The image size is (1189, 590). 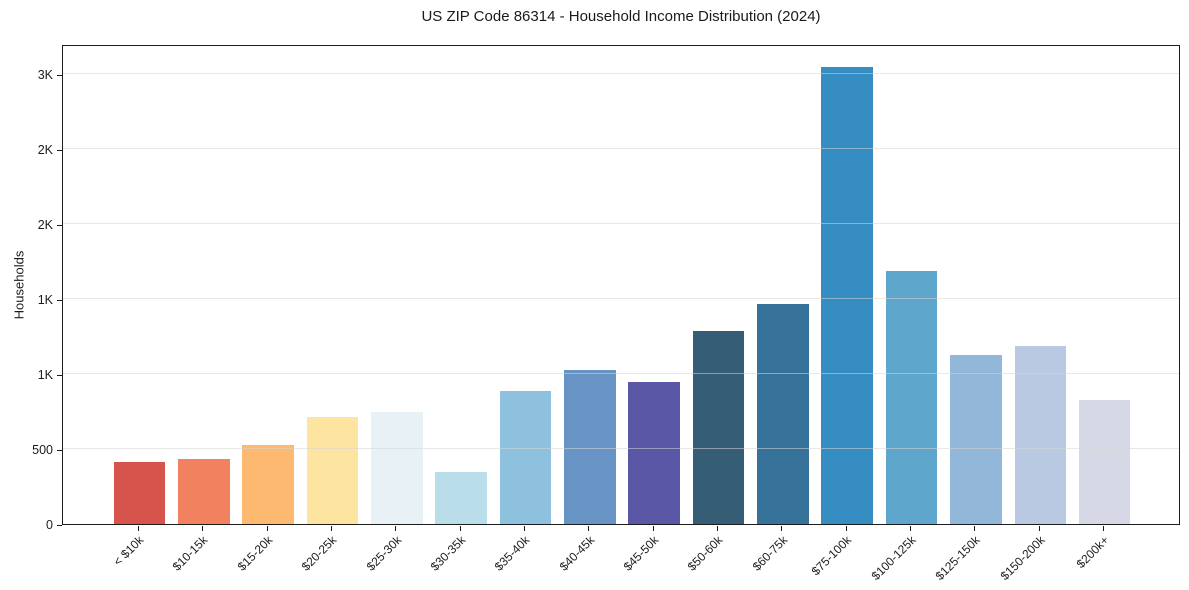 What do you see at coordinates (461, 498) in the screenshot?
I see `bar-30-35k` at bounding box center [461, 498].